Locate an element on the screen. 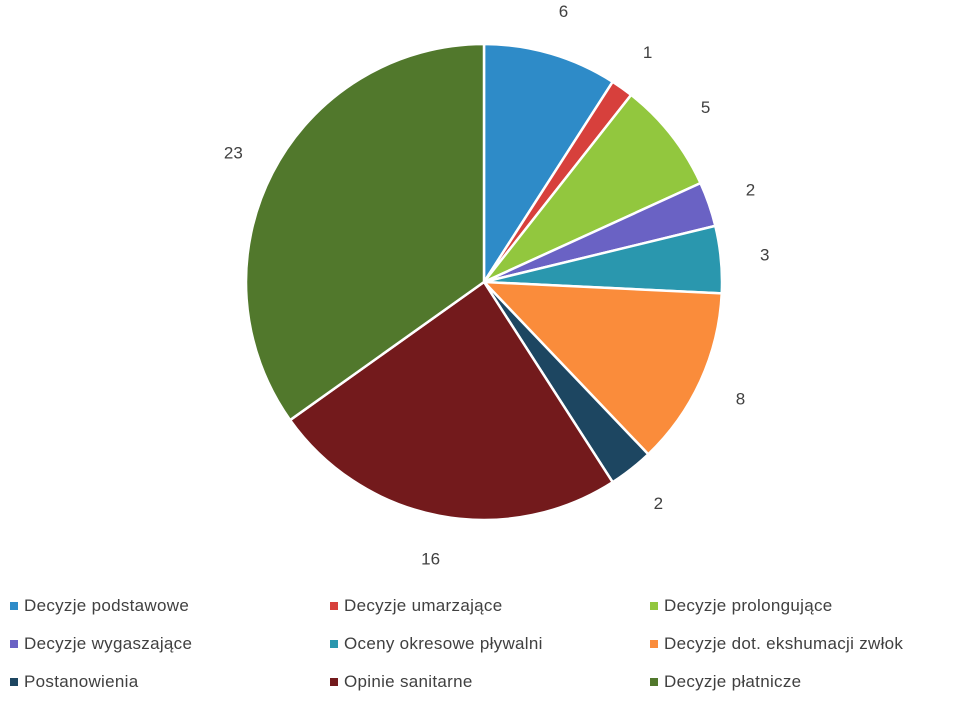 Image resolution: width=966 pixels, height=714 pixels. legend-label: Decyzje umarzające is located at coordinates (423, 605).